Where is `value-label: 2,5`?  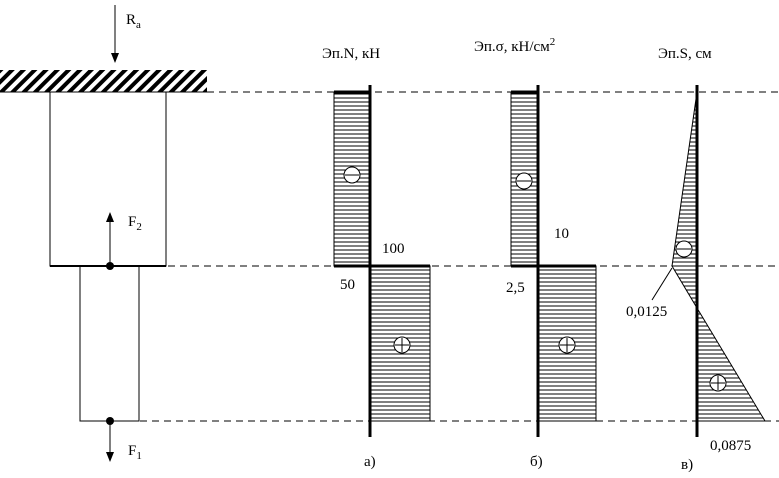 value-label: 2,5 is located at coordinates (515, 288).